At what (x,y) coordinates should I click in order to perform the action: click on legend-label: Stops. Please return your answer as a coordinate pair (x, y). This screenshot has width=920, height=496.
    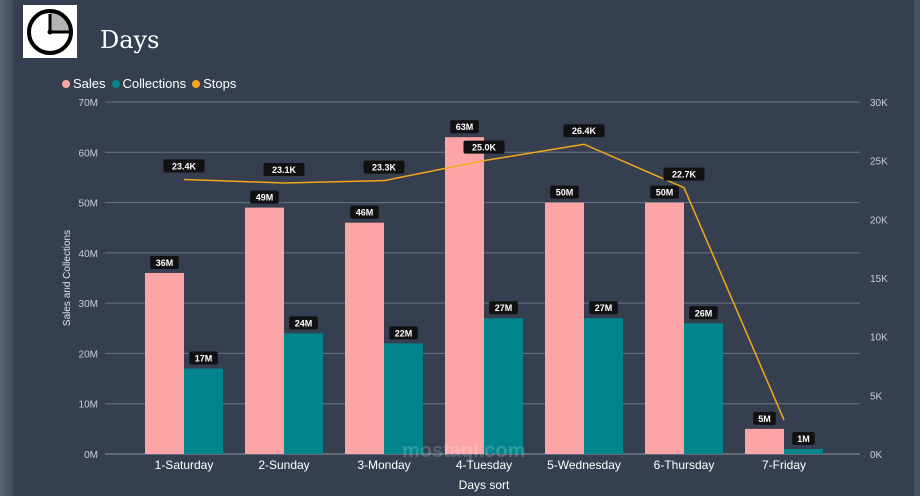
    Looking at the image, I should click on (220, 83).